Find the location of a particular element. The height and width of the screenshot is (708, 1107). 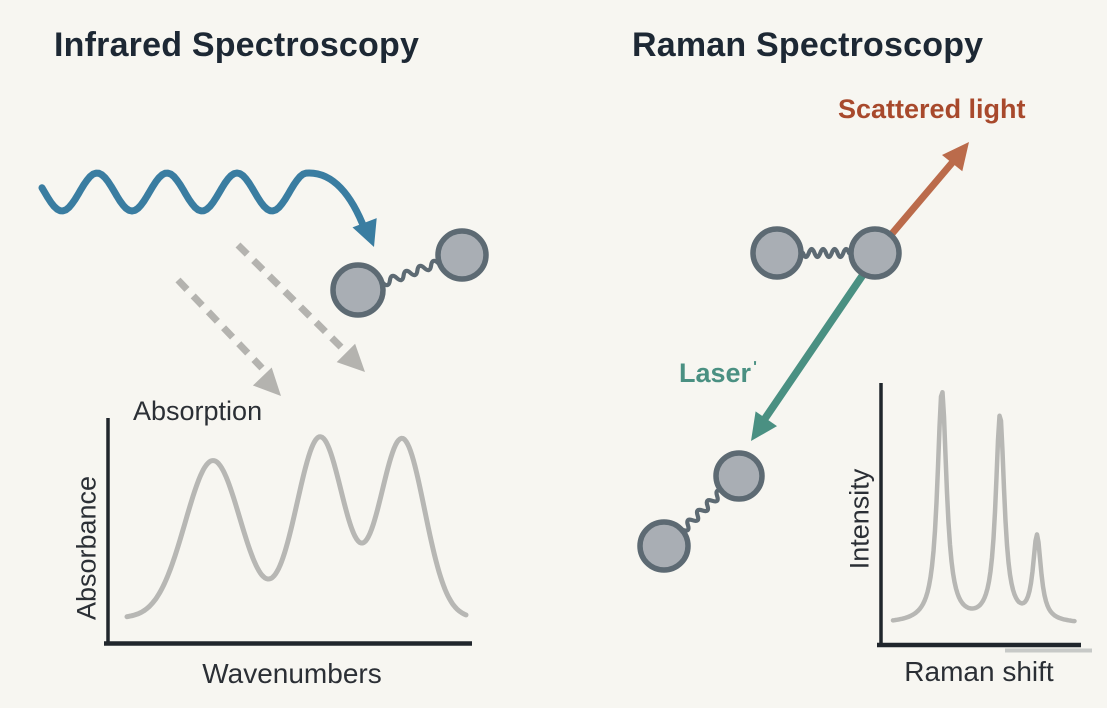

laser-label-text: Laser is located at coordinates (715, 373).